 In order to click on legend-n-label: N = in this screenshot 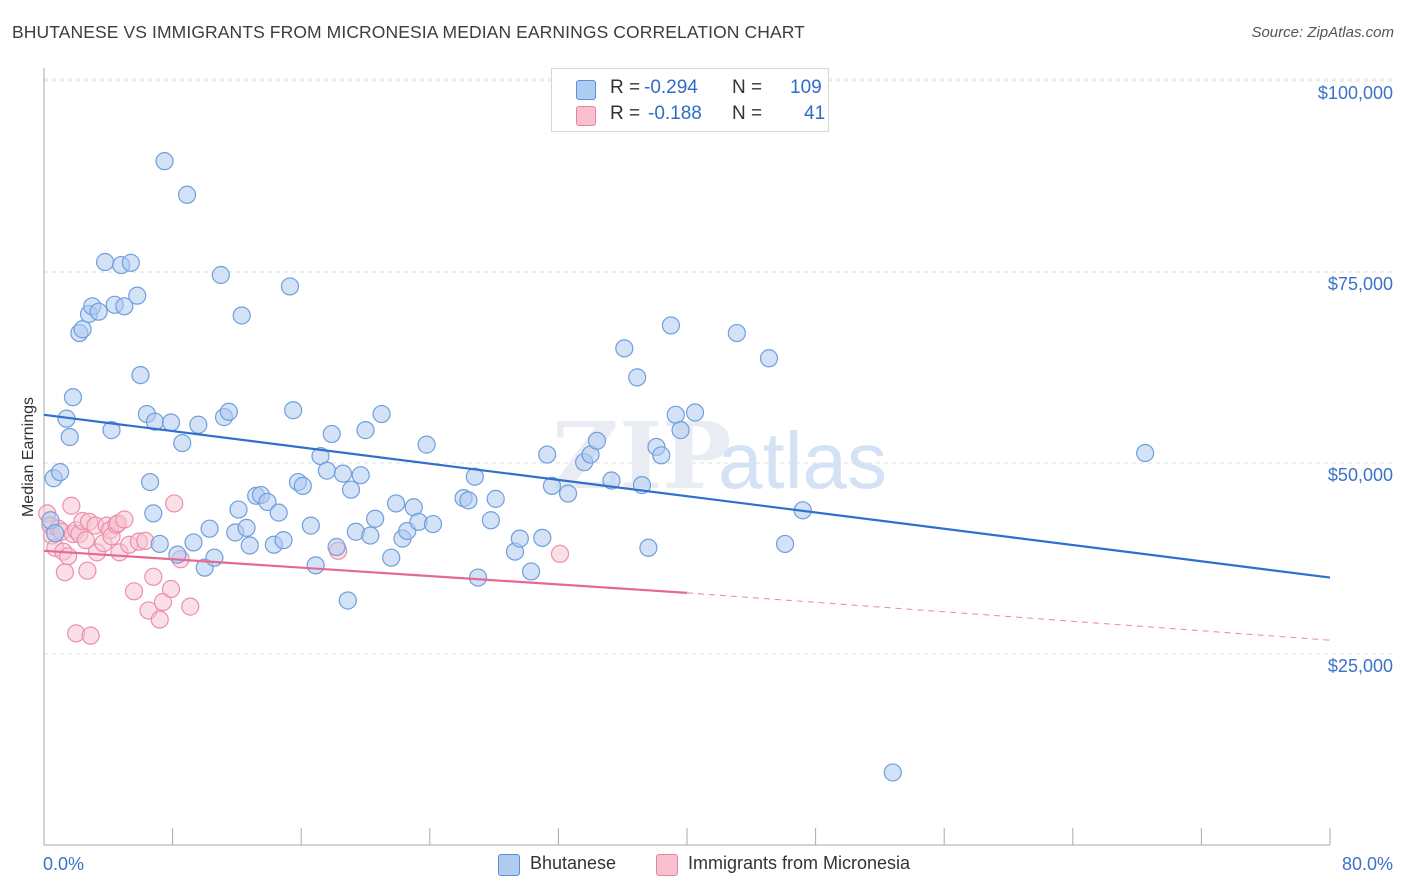, I will do `click(747, 87)`.